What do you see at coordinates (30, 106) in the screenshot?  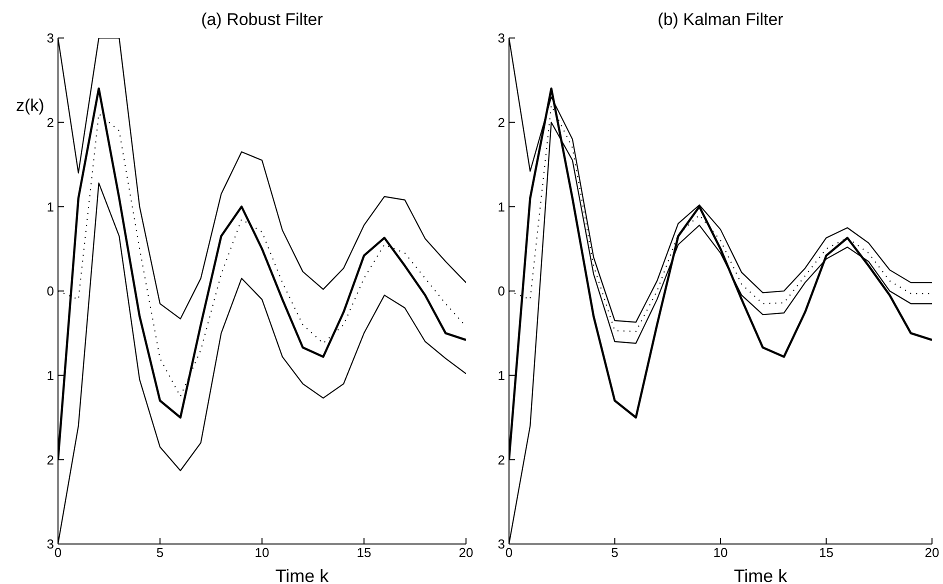 I see `y-axis-title: z(k)` at bounding box center [30, 106].